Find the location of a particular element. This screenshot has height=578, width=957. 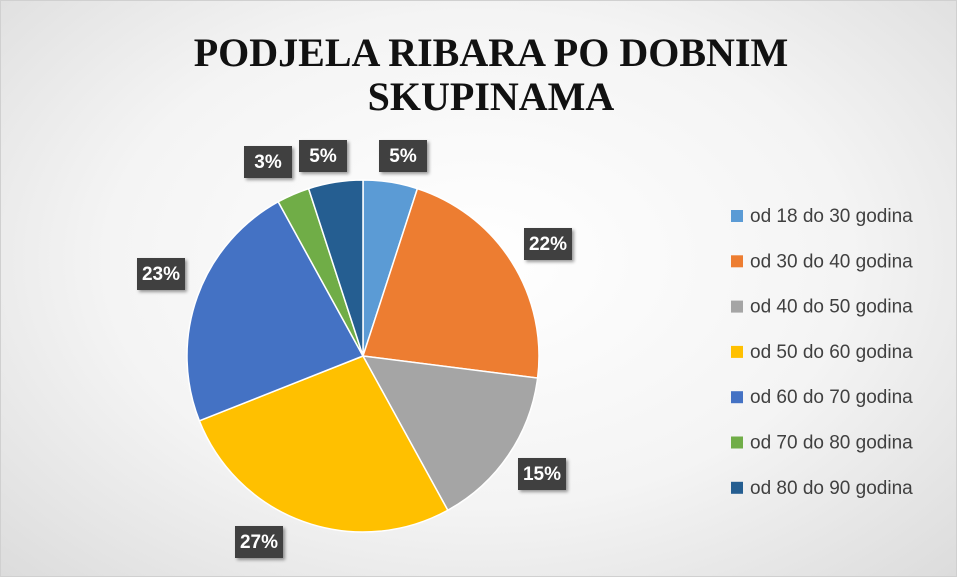

data-label: 3% is located at coordinates (268, 162).